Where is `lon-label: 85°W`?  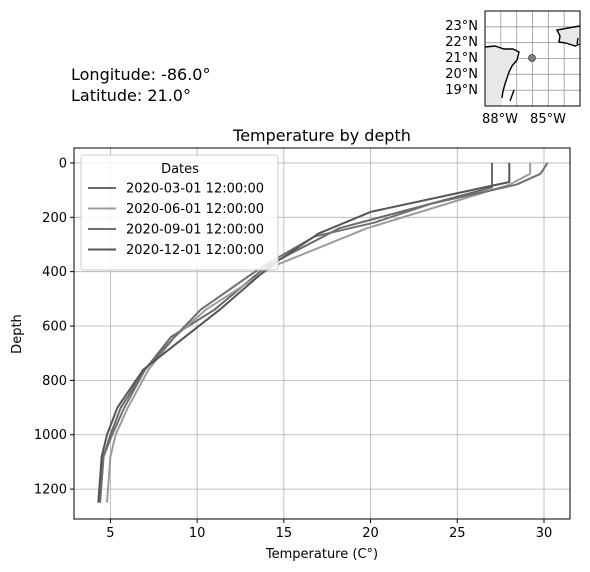 lon-label: 85°W is located at coordinates (548, 119).